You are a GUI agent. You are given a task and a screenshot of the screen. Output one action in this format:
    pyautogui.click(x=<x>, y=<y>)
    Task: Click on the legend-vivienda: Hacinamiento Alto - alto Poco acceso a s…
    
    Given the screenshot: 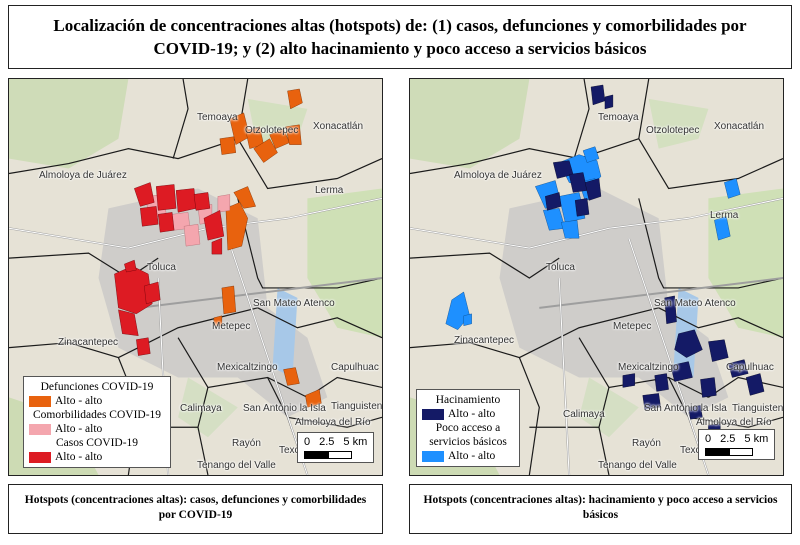 What is the action you would take?
    pyautogui.click(x=468, y=428)
    